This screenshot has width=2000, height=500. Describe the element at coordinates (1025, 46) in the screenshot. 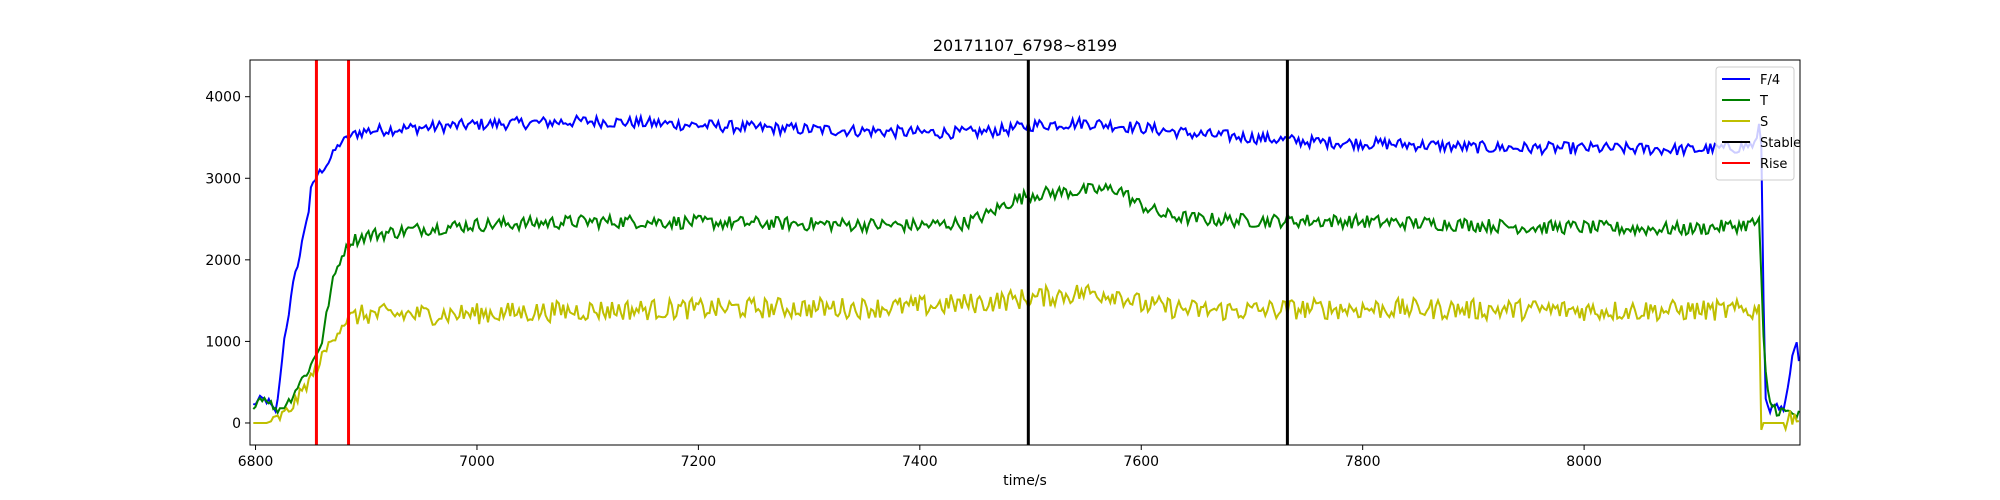

I see `chart-title: 20171107_6798~8199` at that location.